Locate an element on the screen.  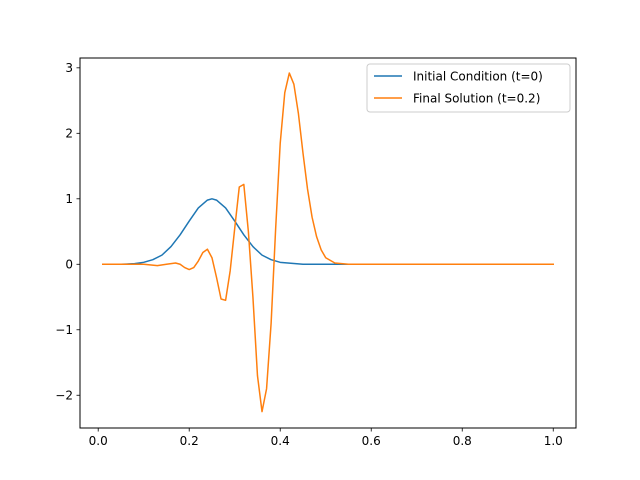
y-tick-label: −2 is located at coordinates (64, 396).